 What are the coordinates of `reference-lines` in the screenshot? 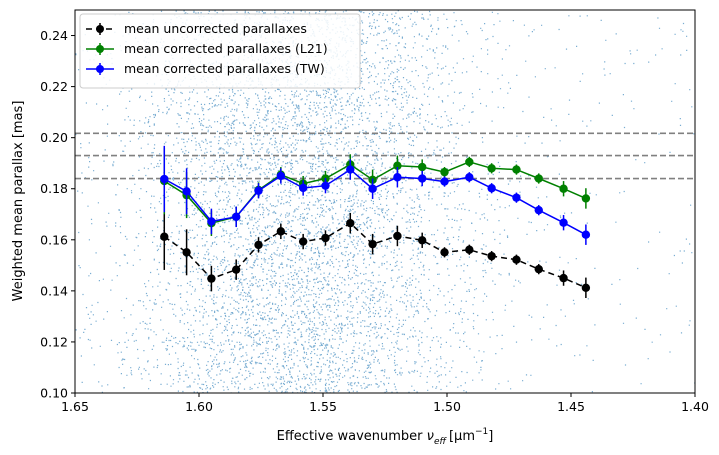 It's located at (385, 156).